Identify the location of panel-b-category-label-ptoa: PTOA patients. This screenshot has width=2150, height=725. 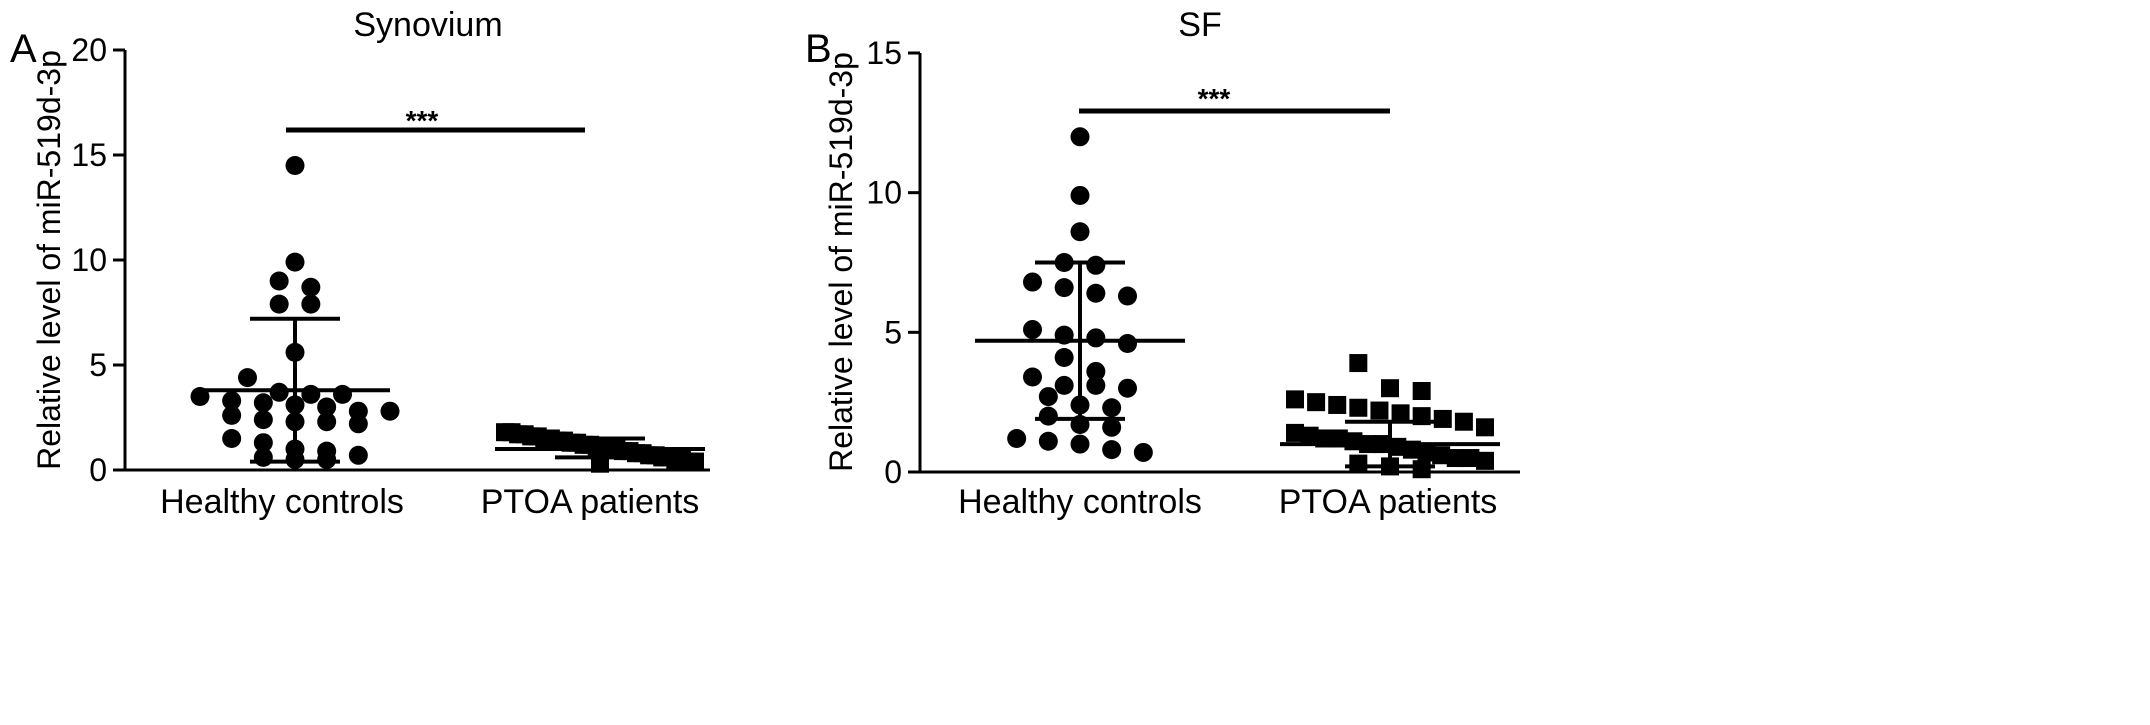
(1388, 502).